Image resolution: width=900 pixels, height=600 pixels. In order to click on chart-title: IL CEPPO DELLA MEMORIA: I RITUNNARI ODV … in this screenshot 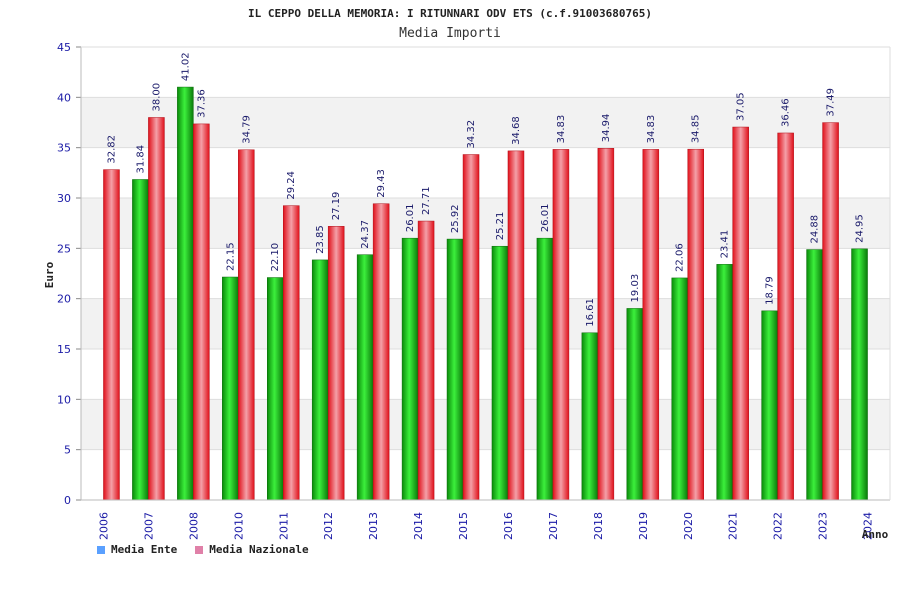, I will do `click(450, 13)`.